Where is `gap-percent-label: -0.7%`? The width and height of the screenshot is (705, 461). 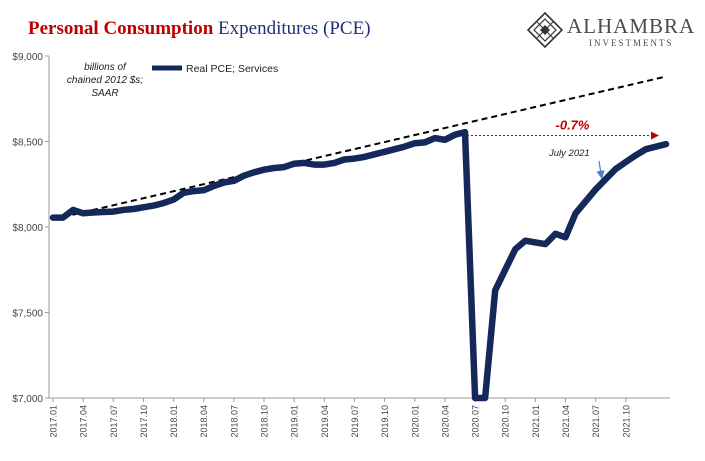 gap-percent-label: -0.7% is located at coordinates (573, 125).